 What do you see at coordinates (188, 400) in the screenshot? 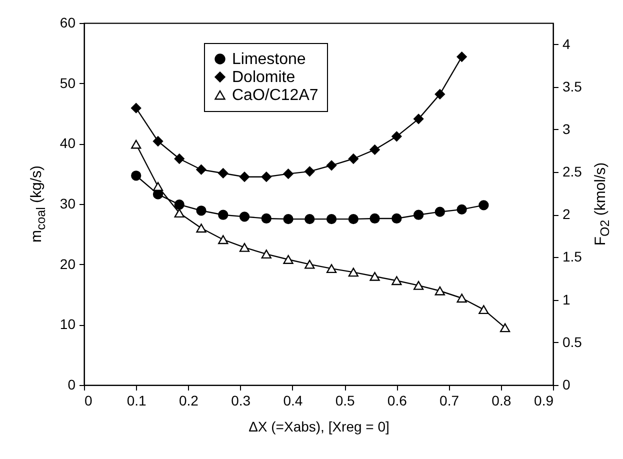
I see `x-tick-label: 0.2` at bounding box center [188, 400].